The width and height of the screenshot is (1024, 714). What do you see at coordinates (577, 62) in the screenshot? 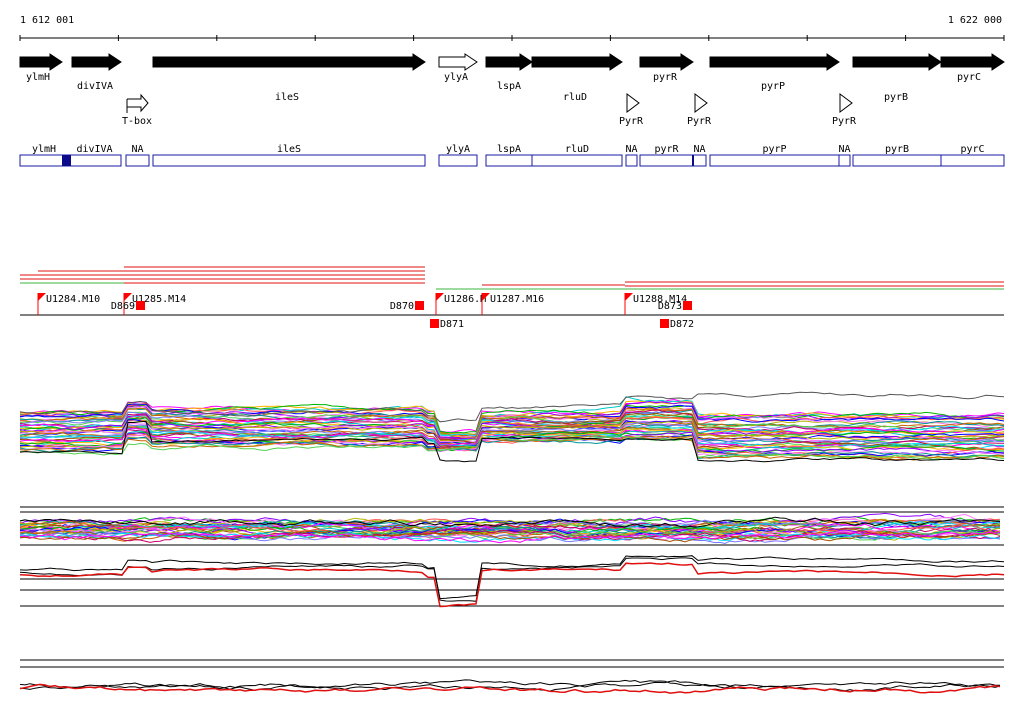
I see `gene-arrow-rluD` at bounding box center [577, 62].